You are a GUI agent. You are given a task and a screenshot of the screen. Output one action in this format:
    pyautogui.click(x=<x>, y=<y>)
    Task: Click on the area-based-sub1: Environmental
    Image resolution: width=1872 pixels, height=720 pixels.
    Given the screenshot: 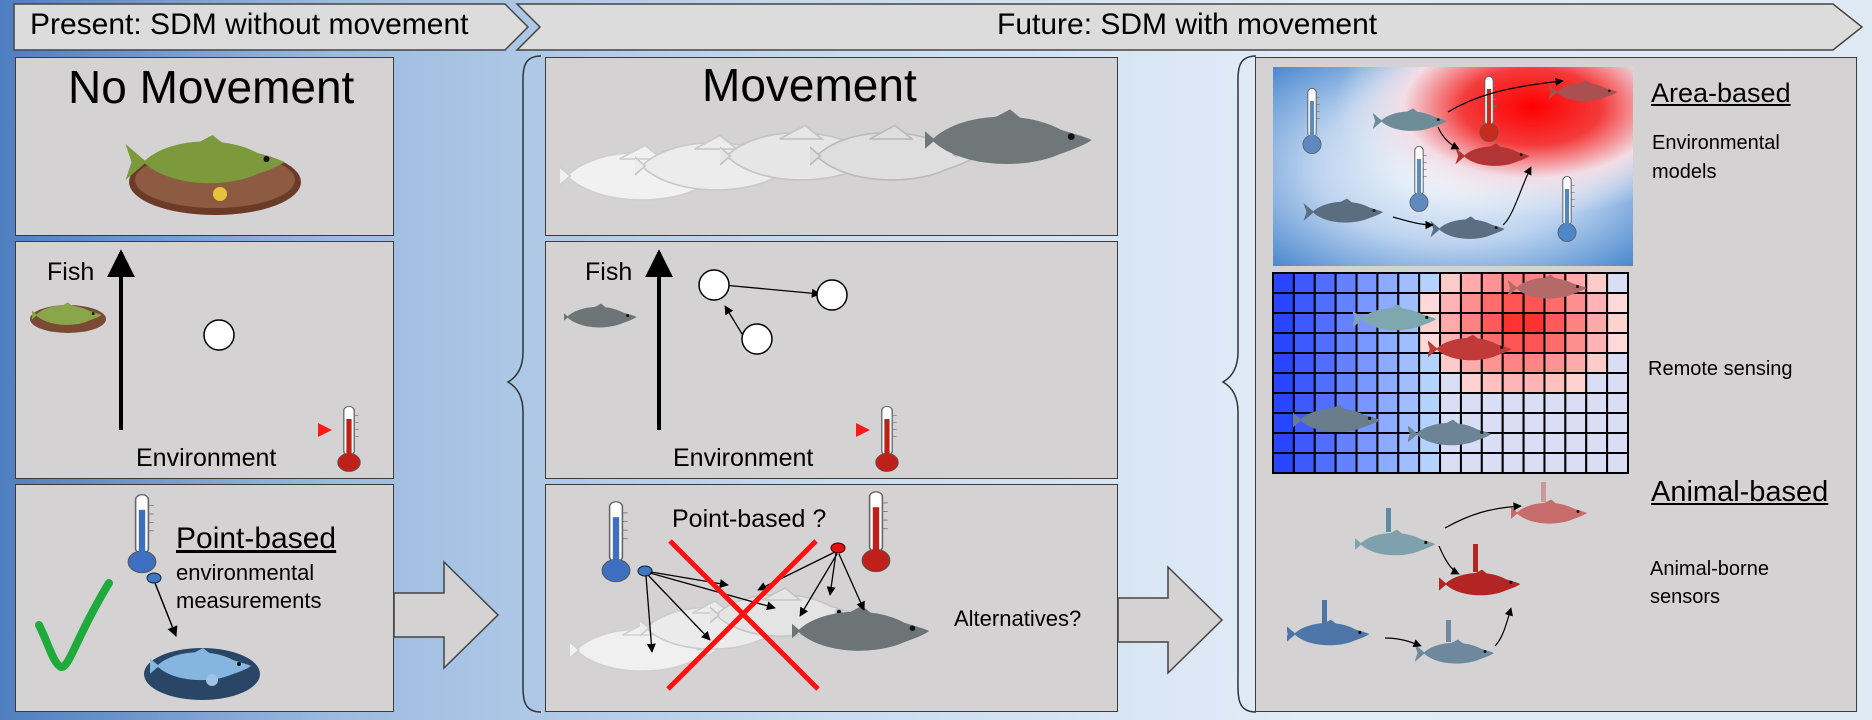 What is the action you would take?
    pyautogui.click(x=1716, y=143)
    